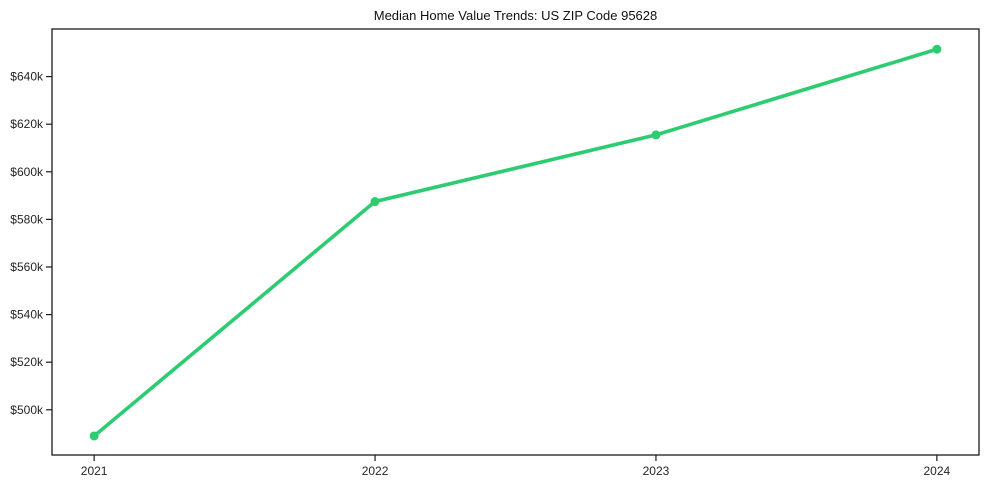 Image resolution: width=990 pixels, height=490 pixels. I want to click on y-tick-label: $580k, so click(27, 219).